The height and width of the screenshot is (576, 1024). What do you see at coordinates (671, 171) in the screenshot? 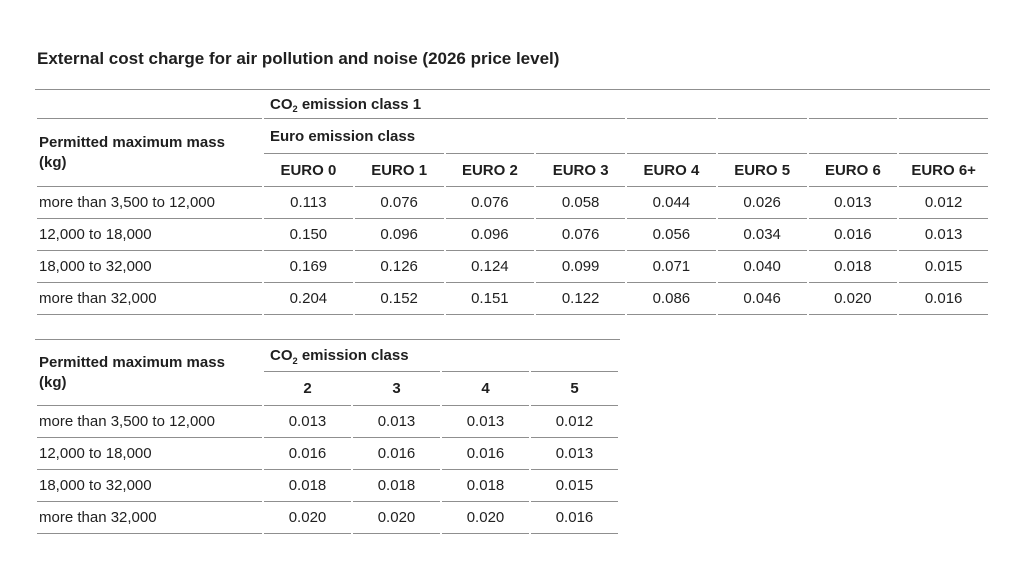
I see `column-header-euro4: EURO 4` at bounding box center [671, 171].